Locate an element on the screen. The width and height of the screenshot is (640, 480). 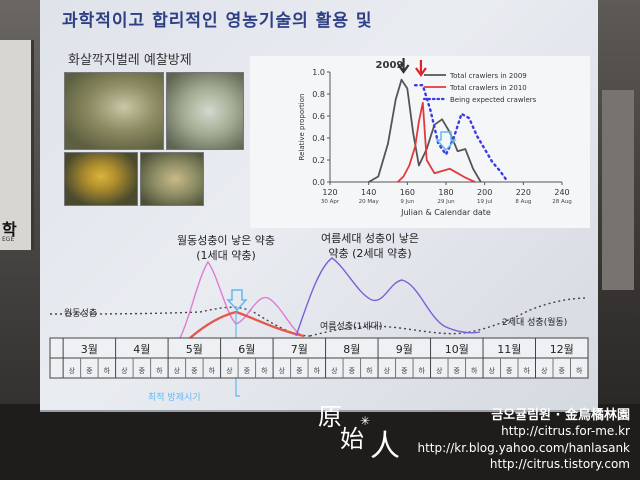
x-tick-label: 140 is located at coordinates (368, 192).